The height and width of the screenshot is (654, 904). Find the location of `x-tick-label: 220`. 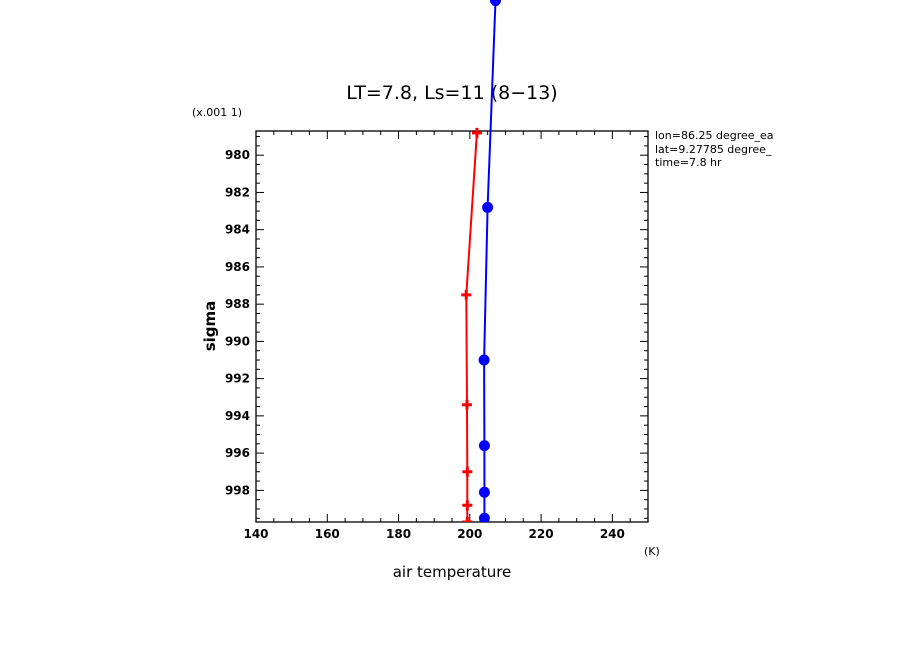

x-tick-label: 220 is located at coordinates (541, 534).